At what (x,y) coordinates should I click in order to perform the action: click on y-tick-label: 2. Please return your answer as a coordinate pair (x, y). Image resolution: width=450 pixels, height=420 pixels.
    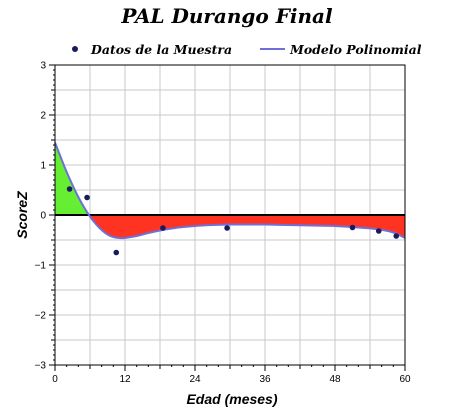
    Looking at the image, I should click on (43, 116).